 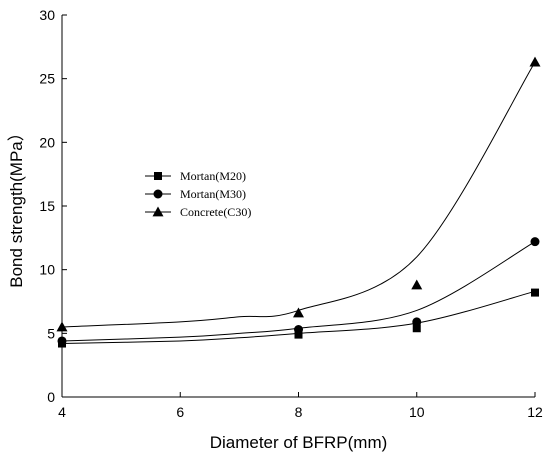 What do you see at coordinates (213, 176) in the screenshot?
I see `legend-label: Mortan(M20)` at bounding box center [213, 176].